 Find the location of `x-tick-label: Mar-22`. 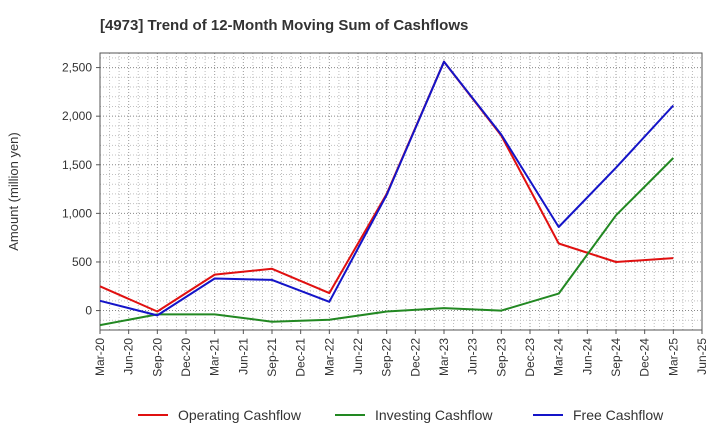

x-tick-label: Mar-22 is located at coordinates (329, 357).